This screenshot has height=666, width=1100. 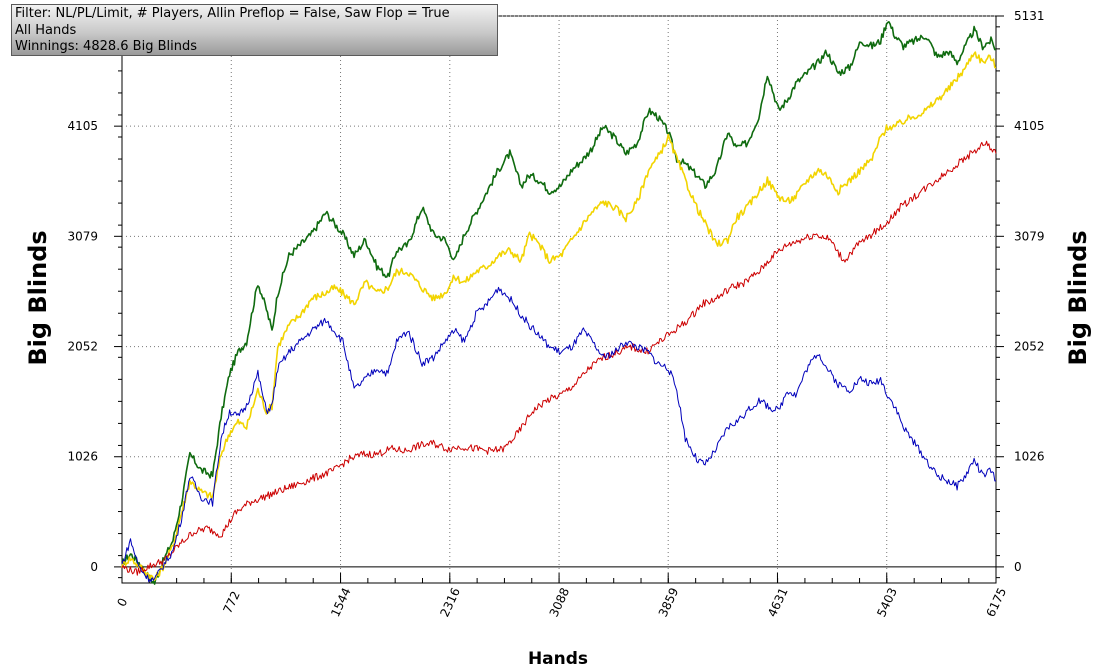 What do you see at coordinates (1029, 457) in the screenshot?
I see `y-tick-label-right: 1026` at bounding box center [1029, 457].